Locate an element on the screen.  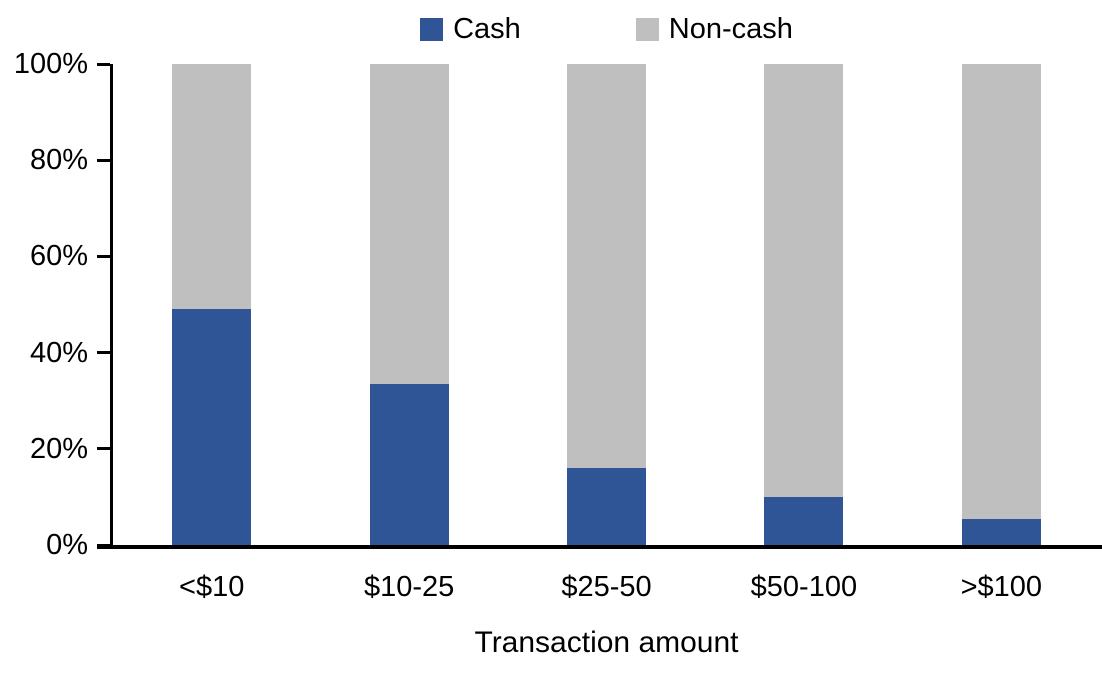
y-axis-tick-label: 0% is located at coordinates (67, 545).